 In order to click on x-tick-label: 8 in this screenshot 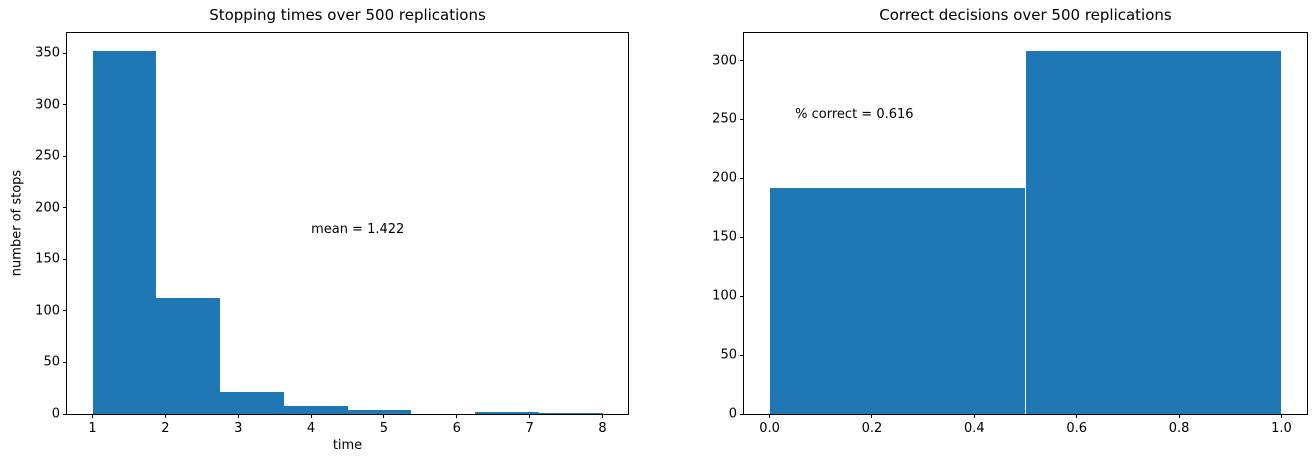, I will do `click(602, 428)`.